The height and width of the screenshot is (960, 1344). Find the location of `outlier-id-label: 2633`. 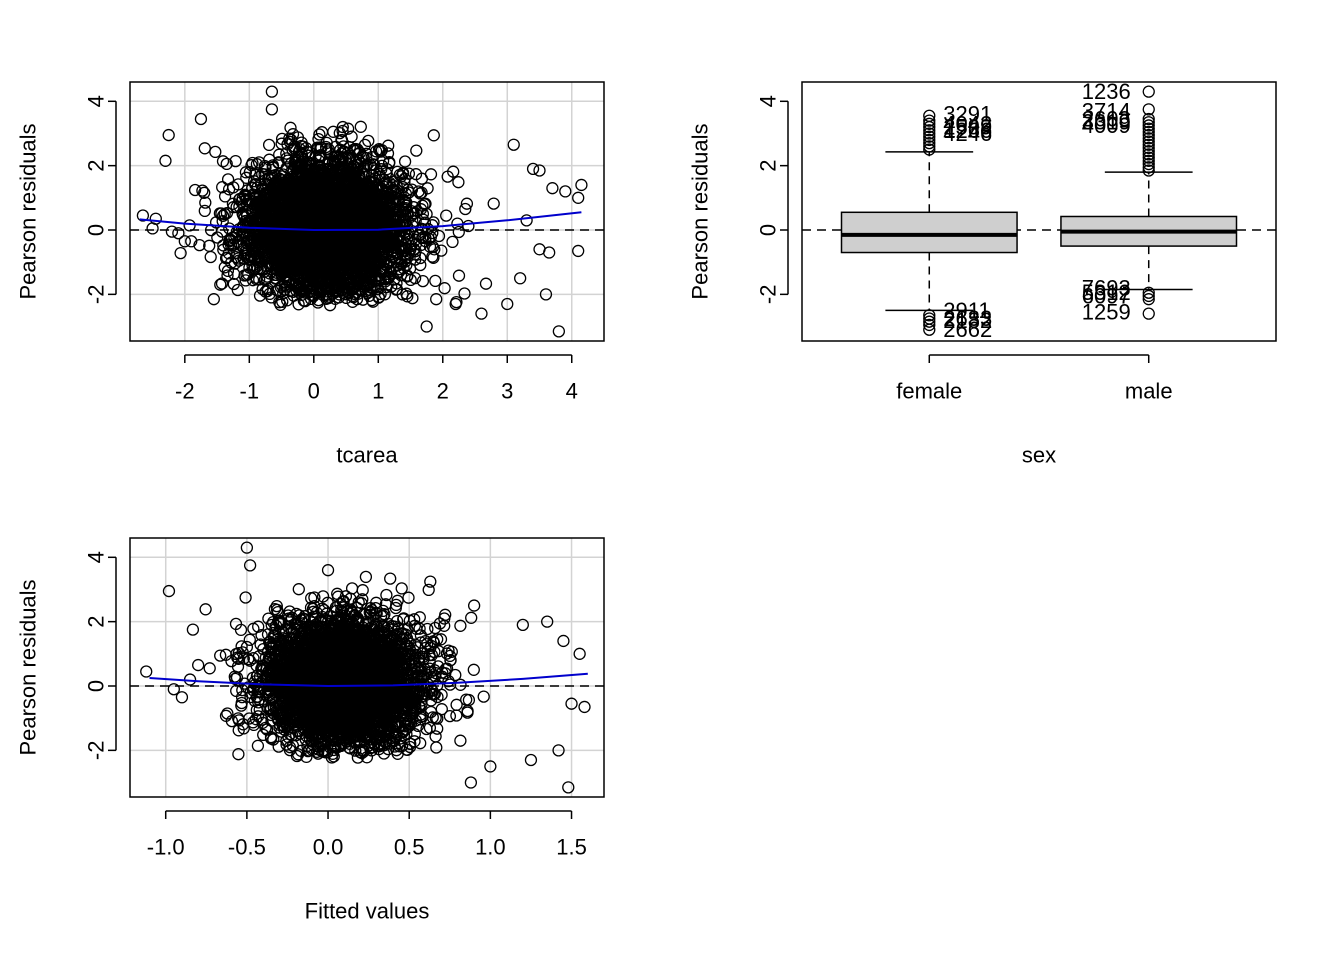

outlier-id-label: 2633 is located at coordinates (967, 318).